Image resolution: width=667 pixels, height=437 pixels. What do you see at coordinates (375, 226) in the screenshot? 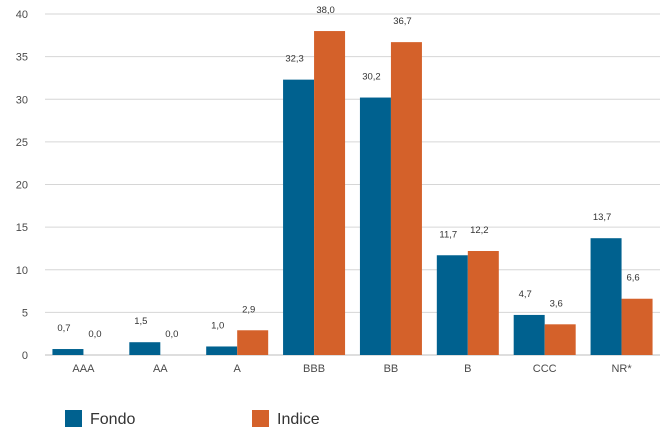
I see `bar-fondo-bb` at bounding box center [375, 226].